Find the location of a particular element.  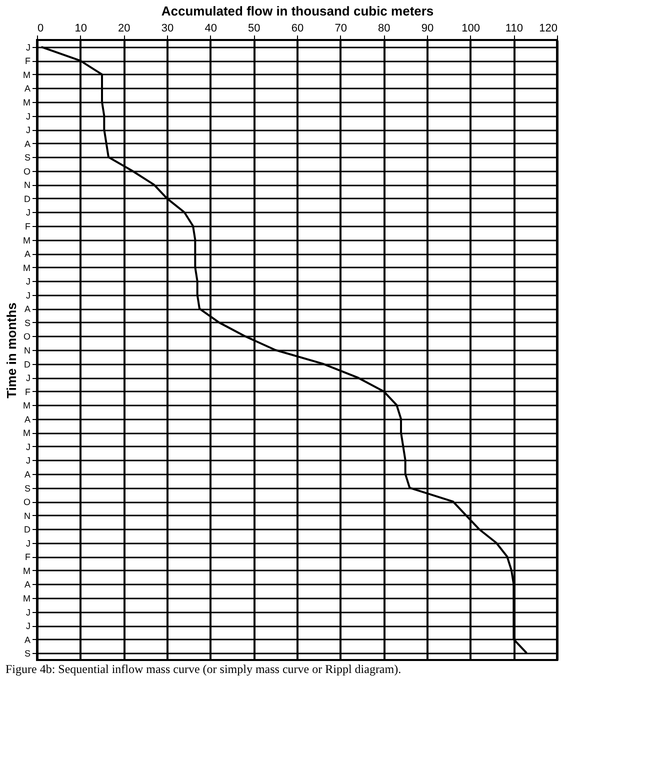

x-tick-label: 100 is located at coordinates (471, 28).